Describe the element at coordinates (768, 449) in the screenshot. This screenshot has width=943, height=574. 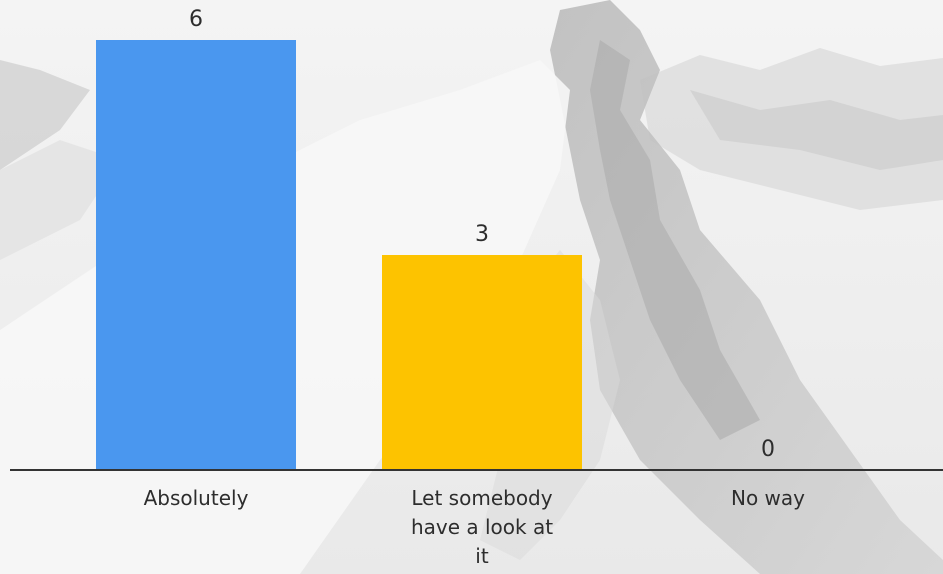
I see `value-label-3: 0` at that location.